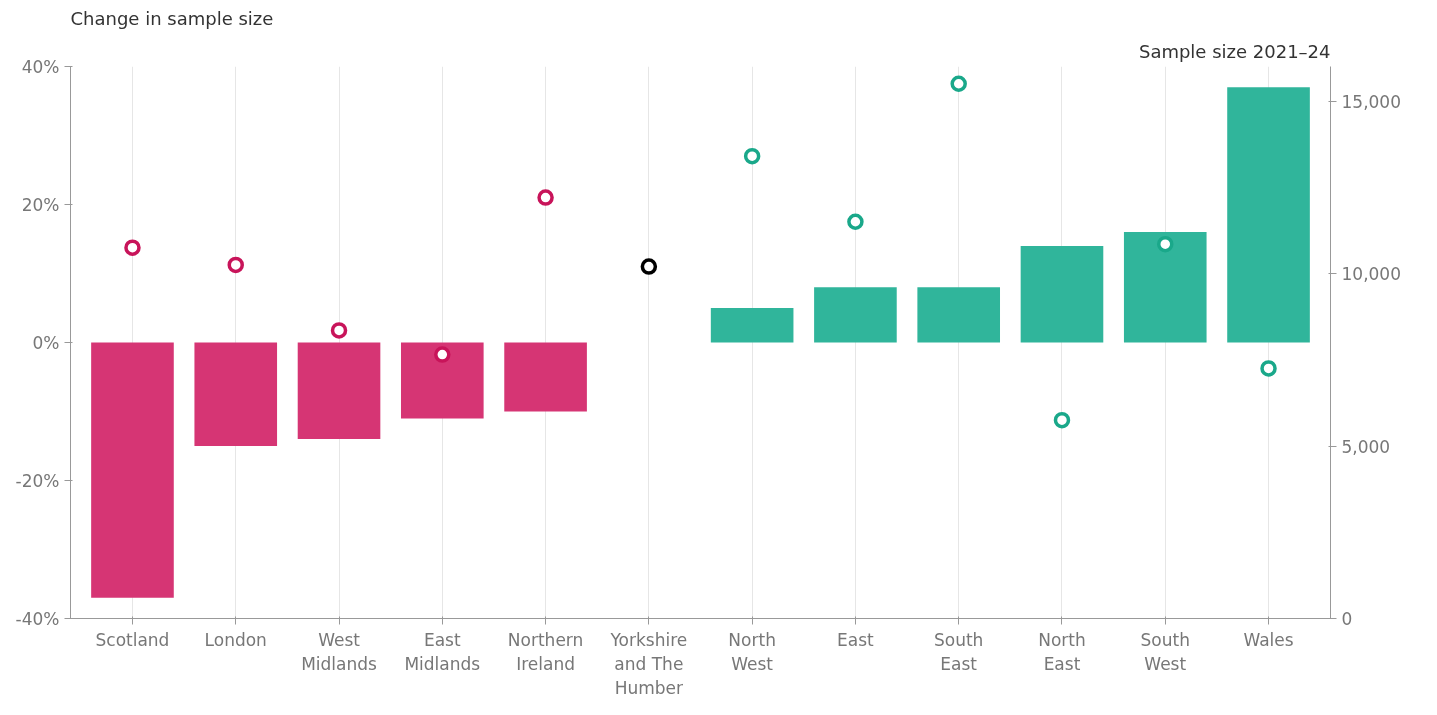 This screenshot has height=715, width=1437. I want to click on y-tick-label: -20%, so click(37, 480).